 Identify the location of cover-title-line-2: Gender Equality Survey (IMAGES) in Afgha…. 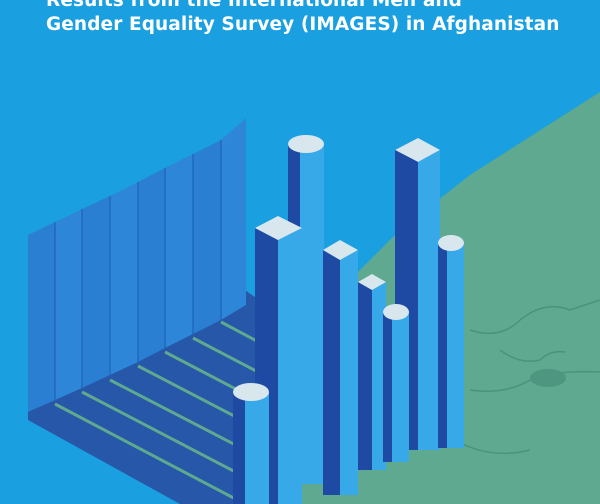
(303, 24).